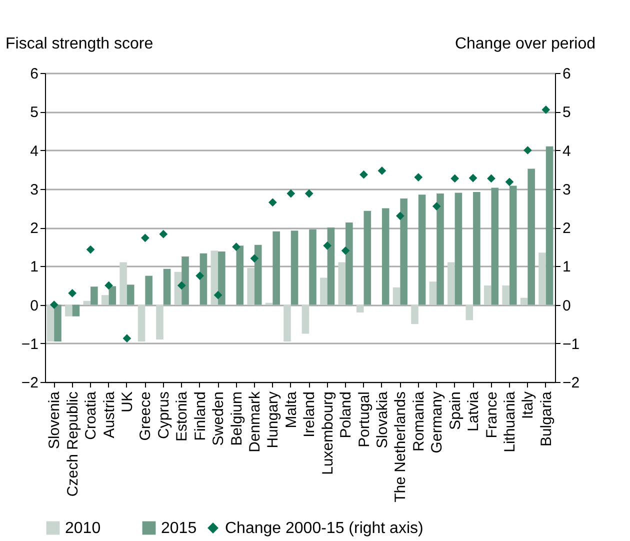 This screenshot has width=630, height=541. I want to click on y2-axis-title: Change over period, so click(525, 44).